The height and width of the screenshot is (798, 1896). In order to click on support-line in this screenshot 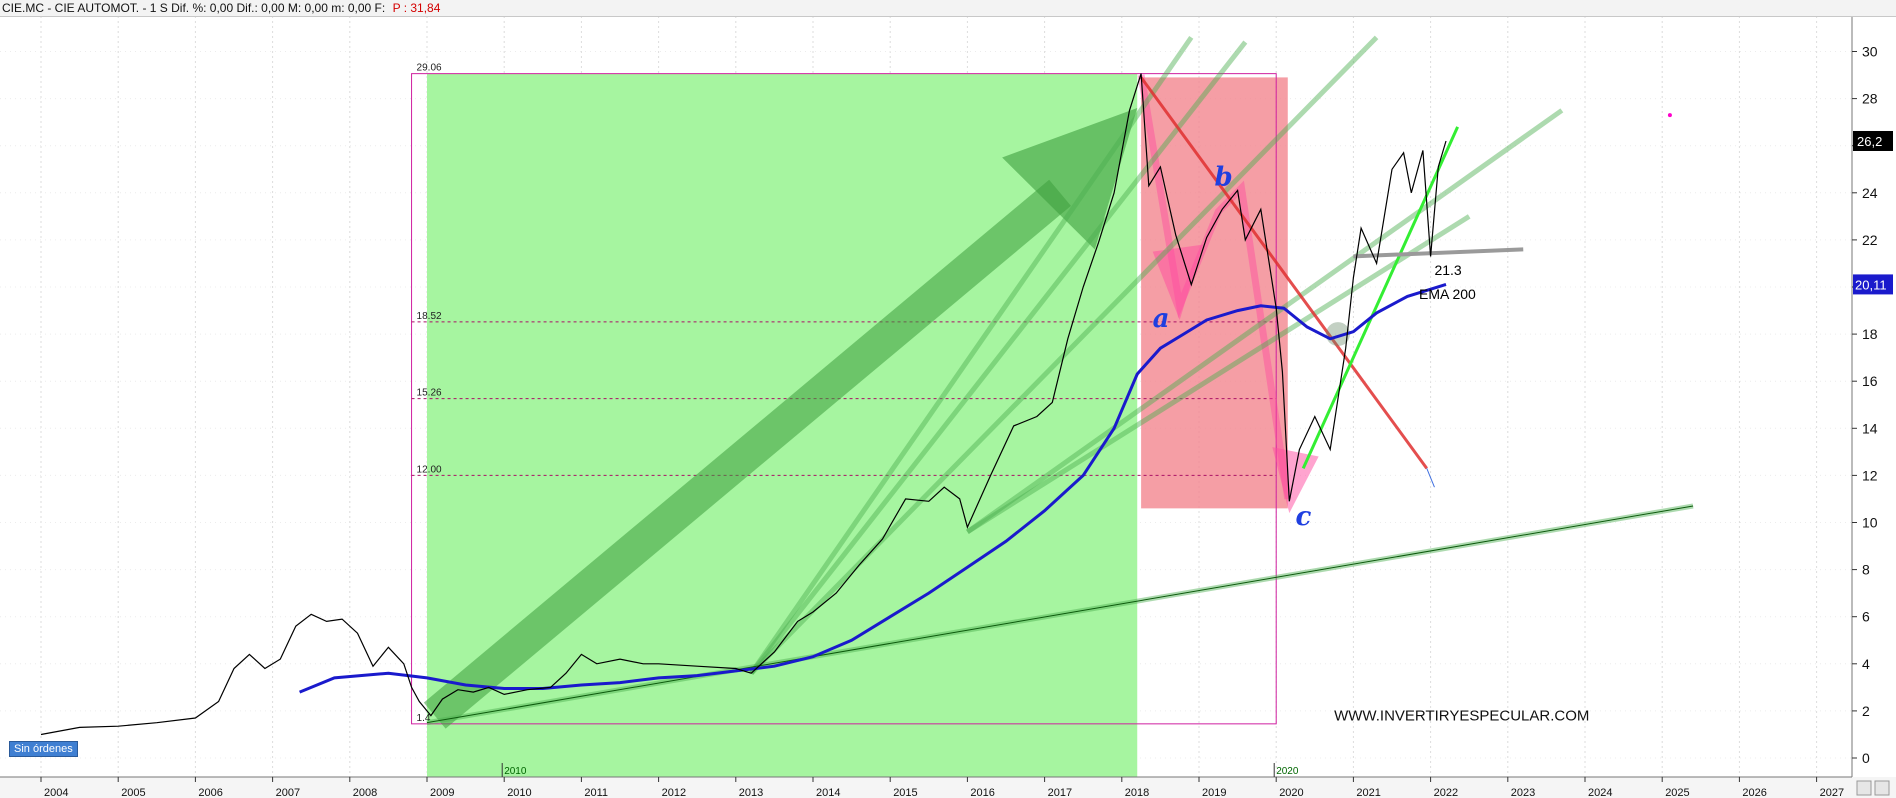, I will do `click(1438, 253)`.